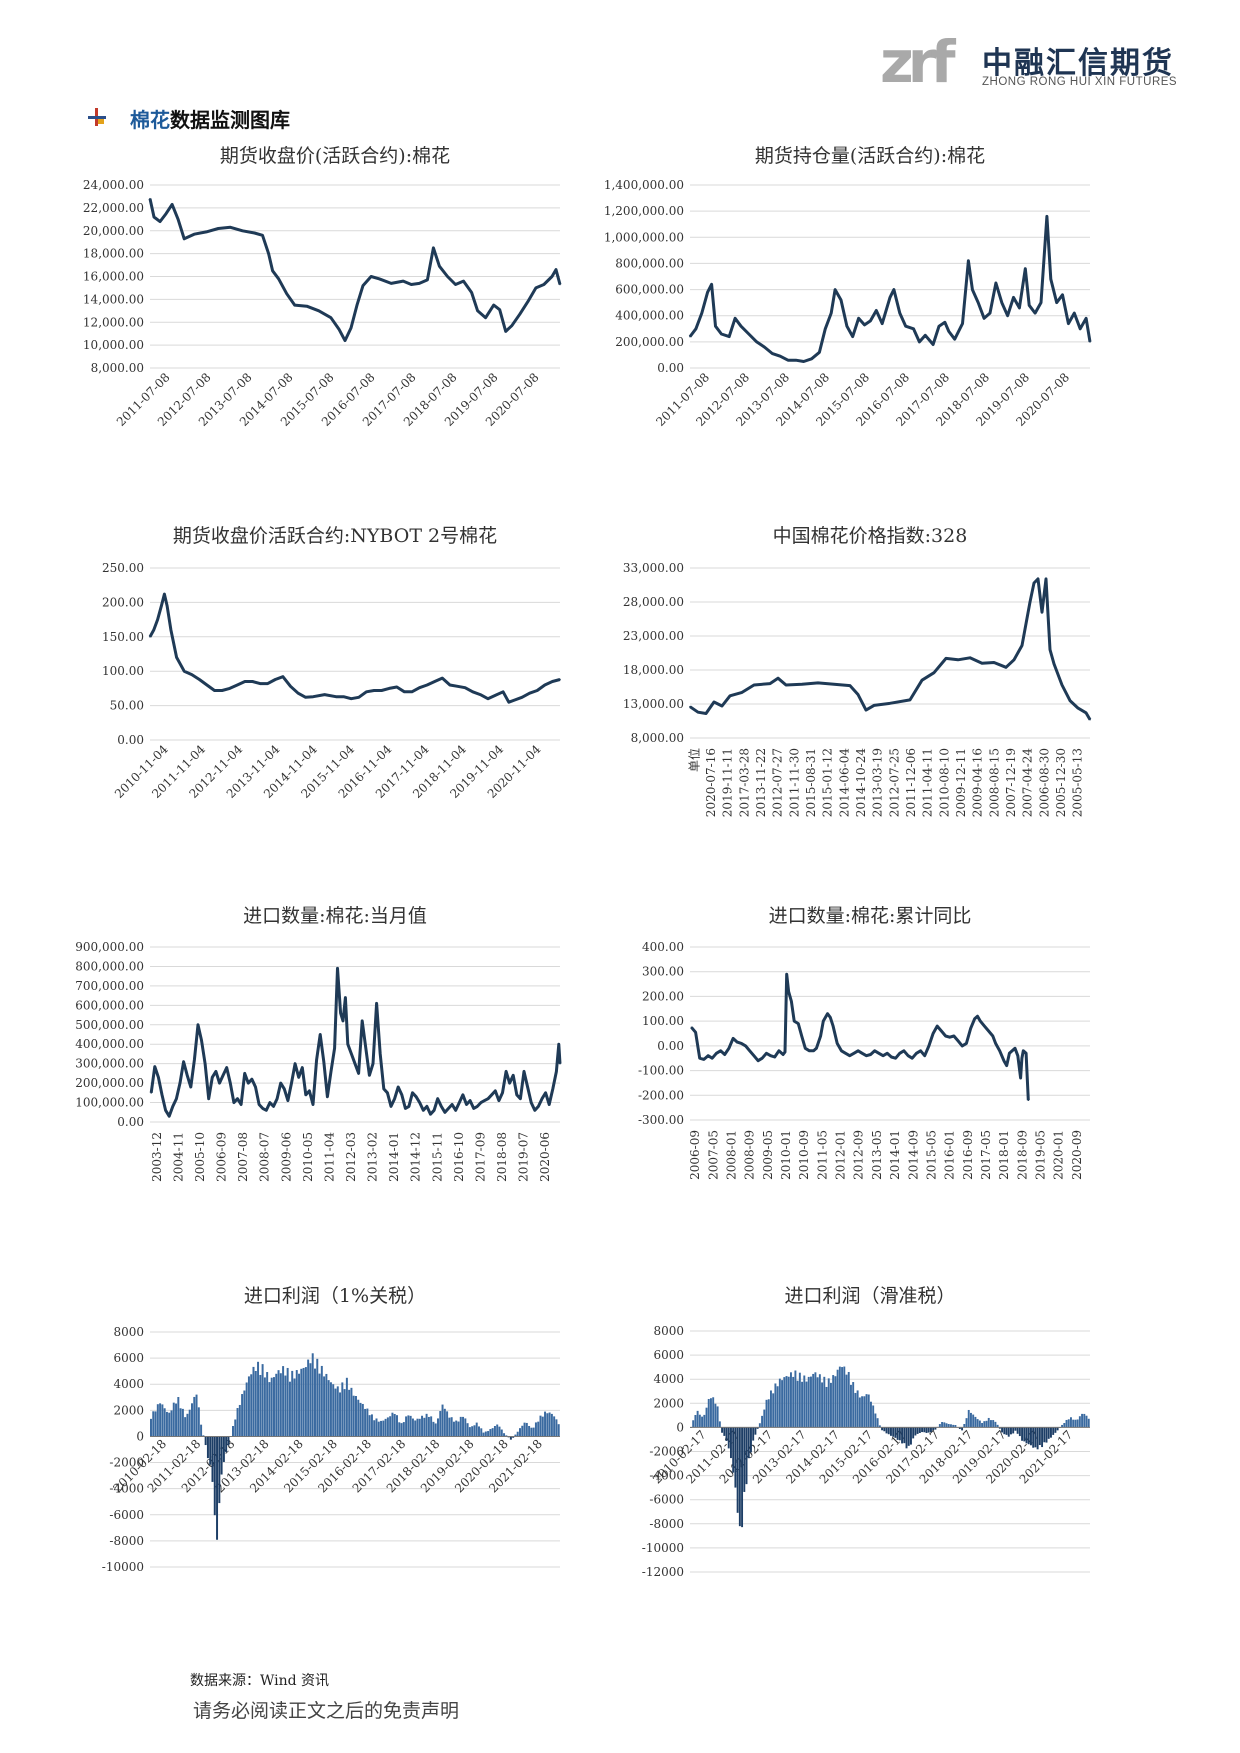 The image size is (1240, 1753). Describe the element at coordinates (230, 120) in the screenshot. I see `section-title-rest: 数据监测图库` at that location.